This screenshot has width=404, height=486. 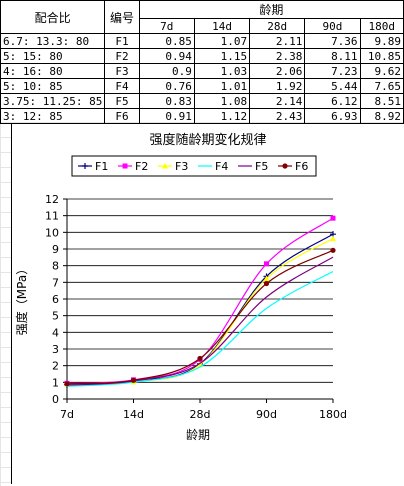 I want to click on value-cell: 6.12, so click(x=332, y=101).